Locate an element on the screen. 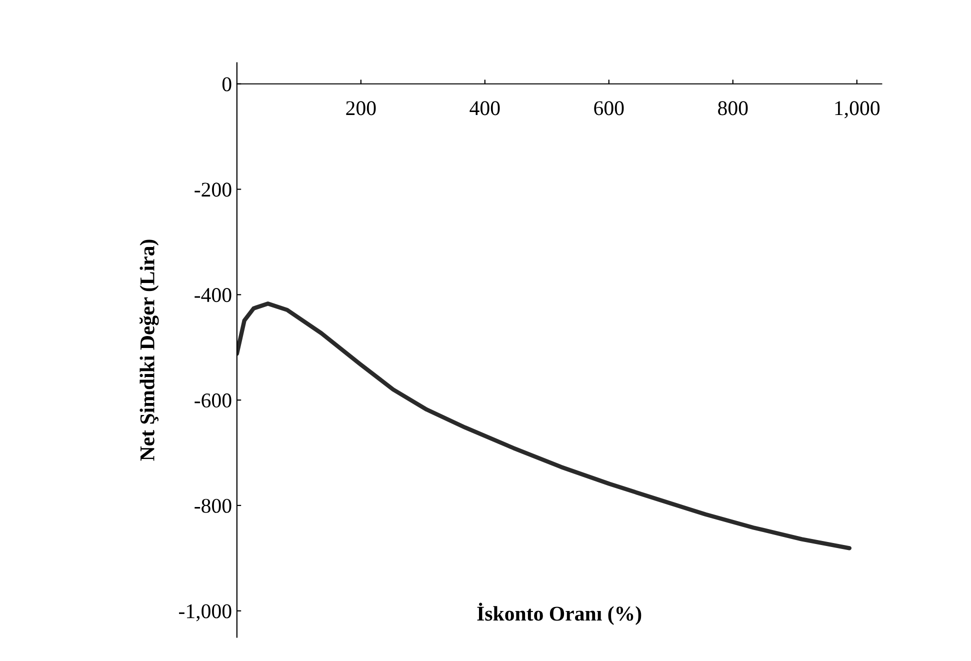 This screenshot has height=661, width=971. y-tick-label: -600 is located at coordinates (213, 400).